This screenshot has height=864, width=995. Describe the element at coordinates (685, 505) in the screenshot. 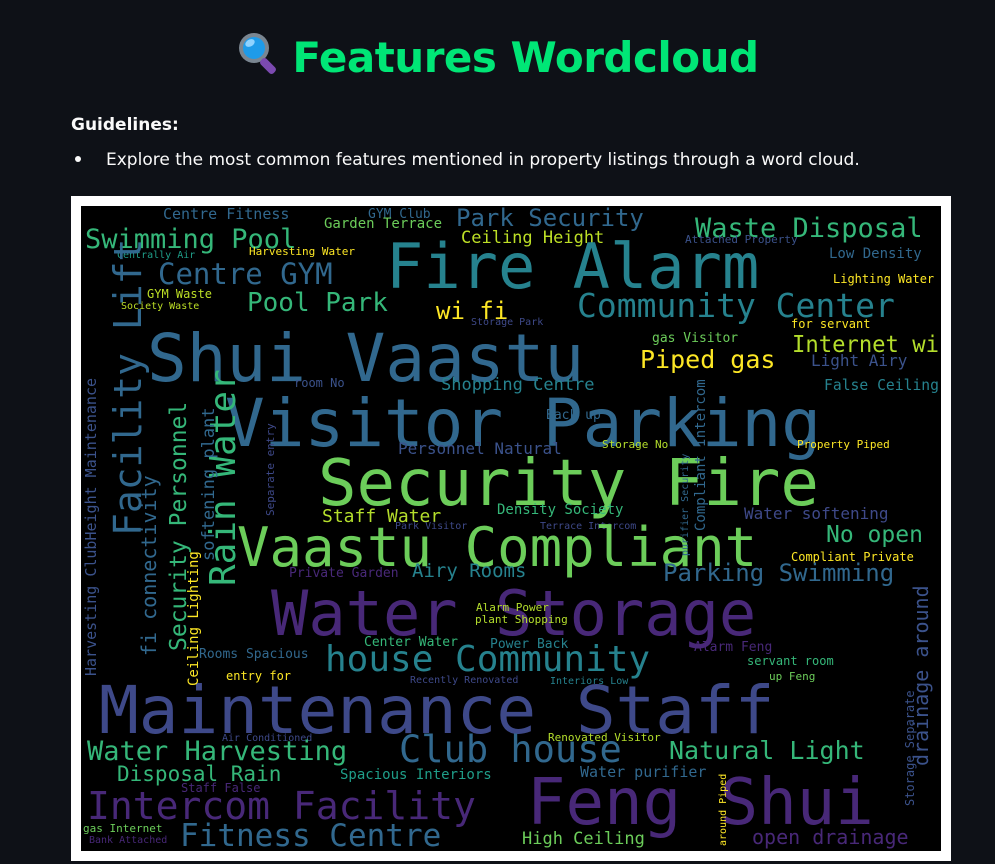

I see `wordcloud-word: purifier Security` at that location.